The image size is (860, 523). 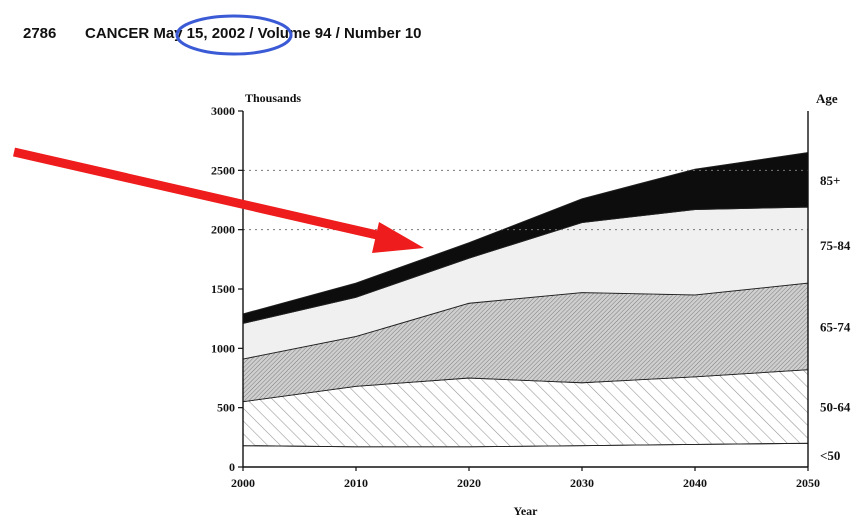 What do you see at coordinates (582, 483) in the screenshot?
I see `x-tick-label: 2030` at bounding box center [582, 483].